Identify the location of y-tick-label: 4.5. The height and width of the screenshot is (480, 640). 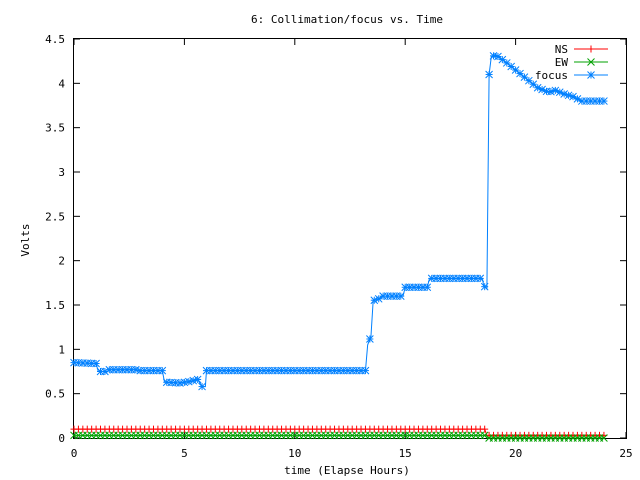
(55, 39).